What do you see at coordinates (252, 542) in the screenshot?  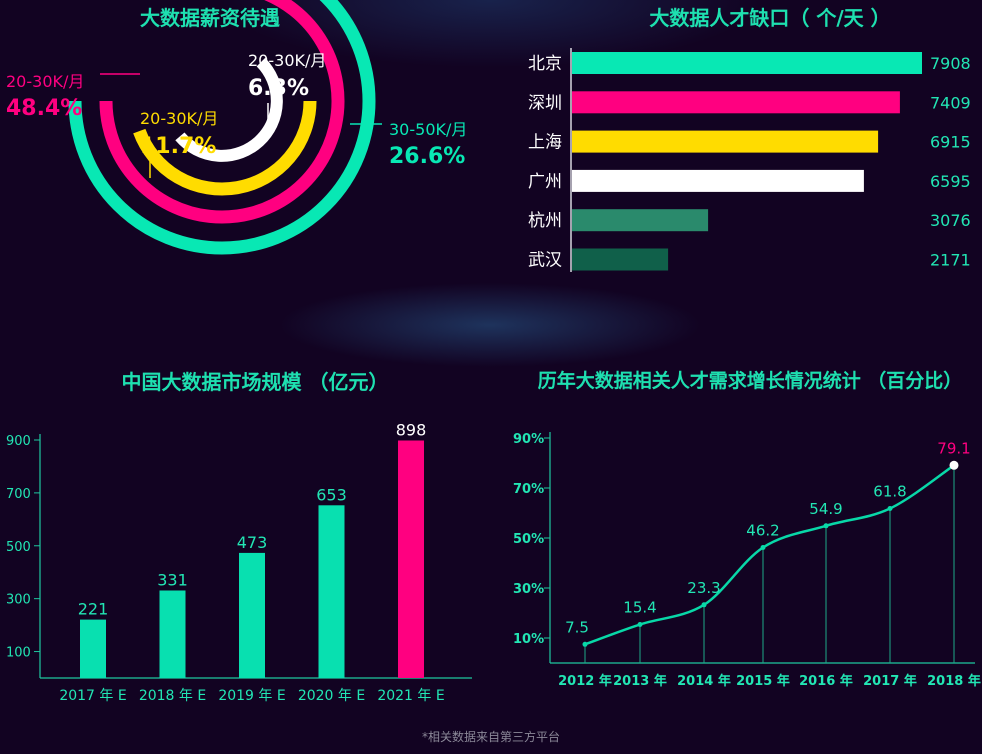 I see `bar-value-label: 473` at bounding box center [252, 542].